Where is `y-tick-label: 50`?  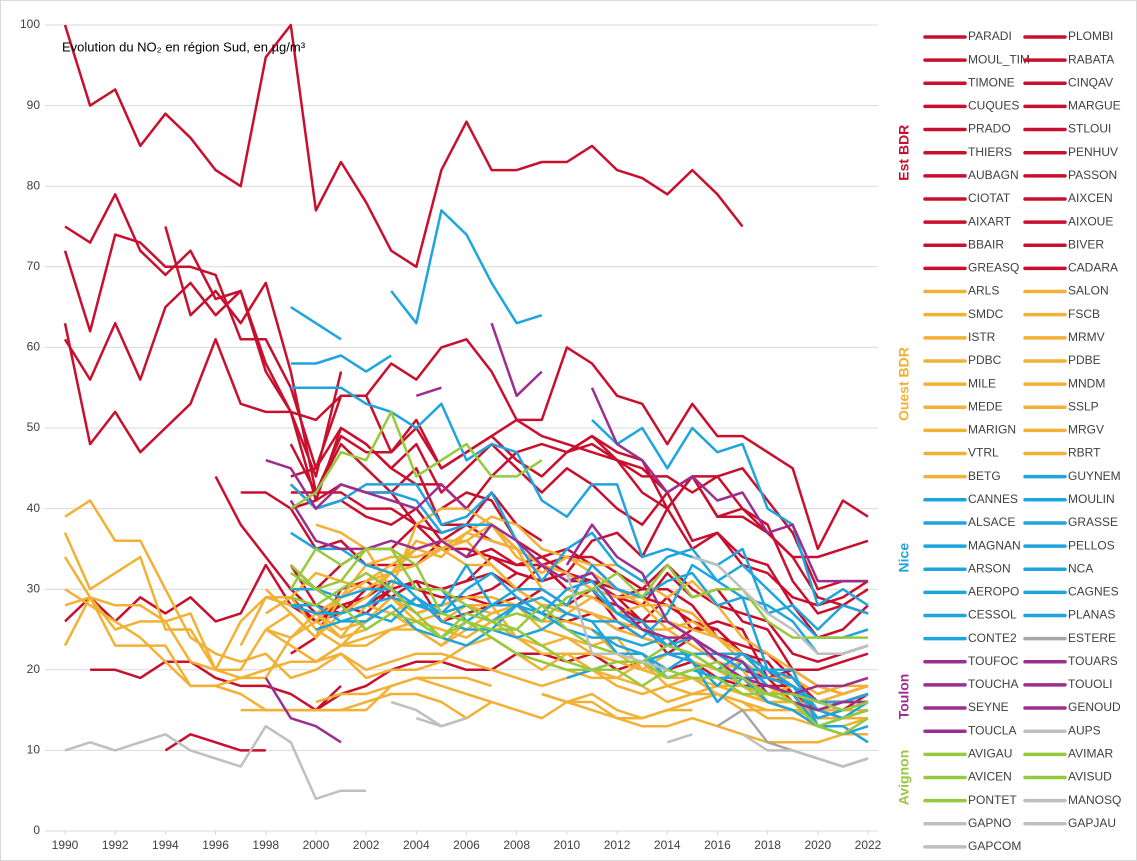
y-tick-label: 50 is located at coordinates (34, 427).